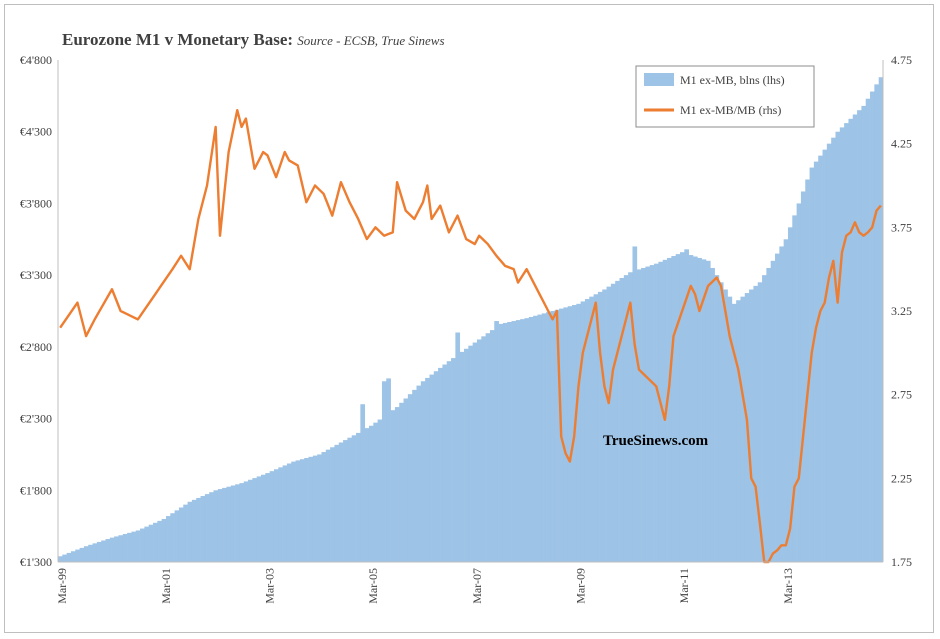 The height and width of the screenshot is (639, 940). What do you see at coordinates (730, 110) in the screenshot?
I see `legend-label-line: M1 ex-MB/MB (rhs)` at bounding box center [730, 110].